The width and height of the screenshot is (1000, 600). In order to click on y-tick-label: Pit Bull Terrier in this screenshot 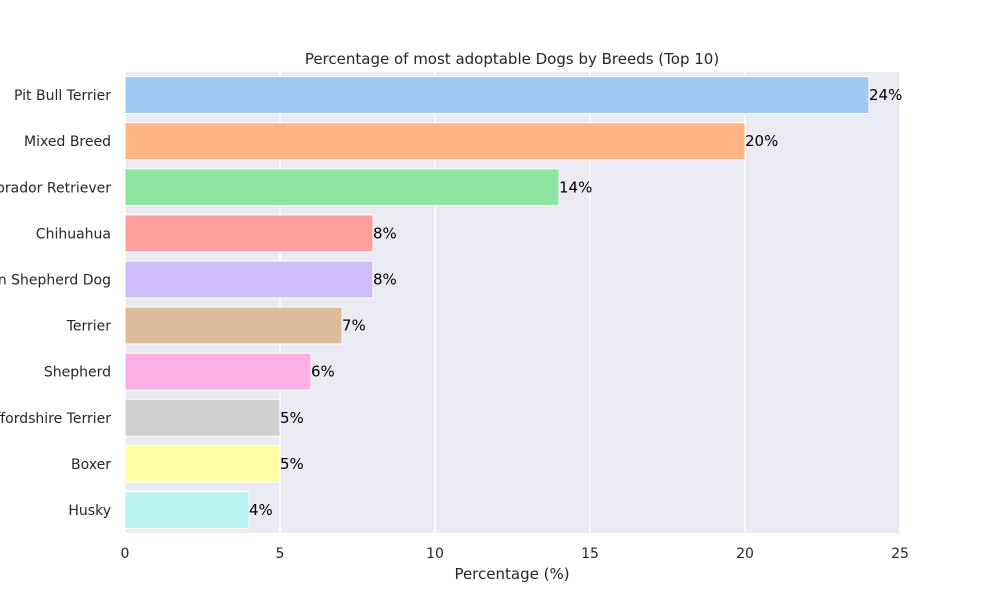, I will do `click(62, 96)`.